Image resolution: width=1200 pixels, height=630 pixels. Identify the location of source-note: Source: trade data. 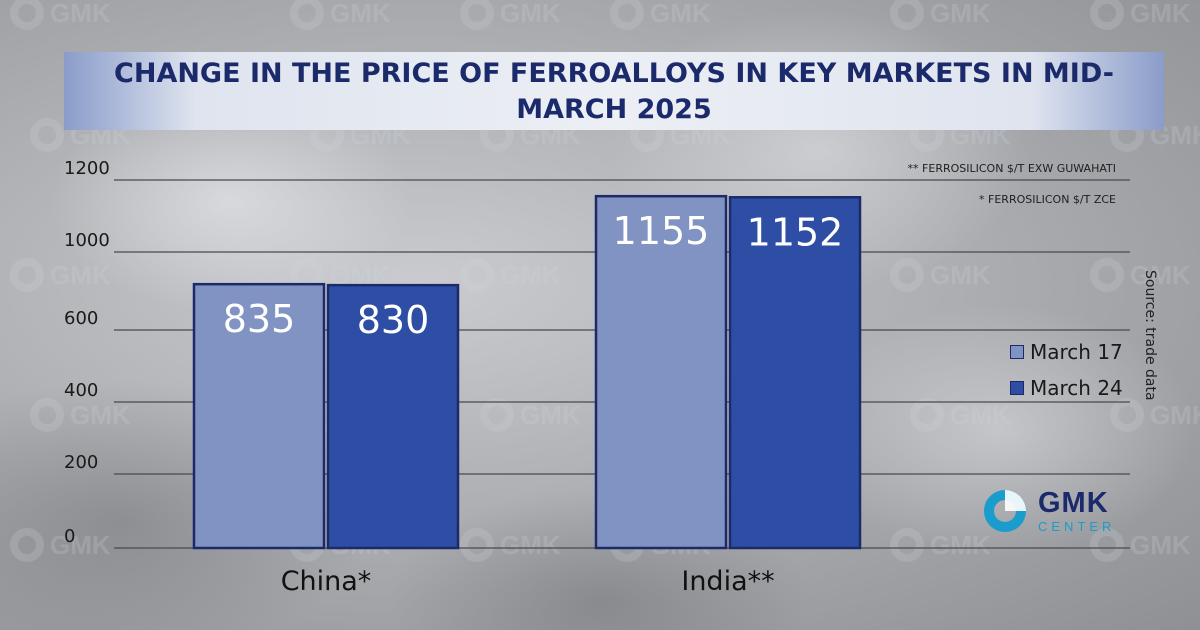
(1150, 335).